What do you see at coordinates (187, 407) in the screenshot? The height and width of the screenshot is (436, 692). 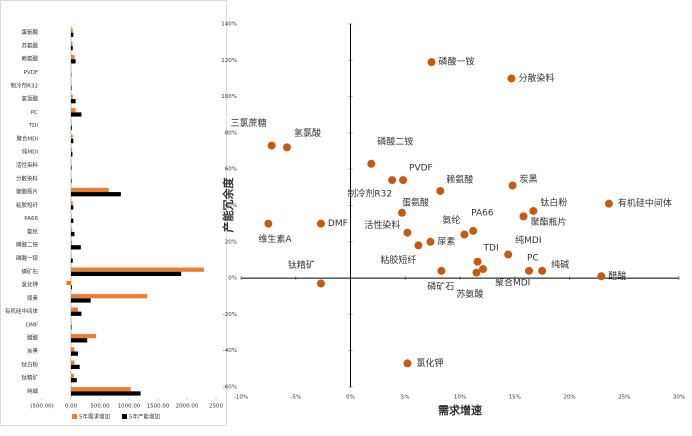 I see `x-tick-label: 2000.00` at bounding box center [187, 407].